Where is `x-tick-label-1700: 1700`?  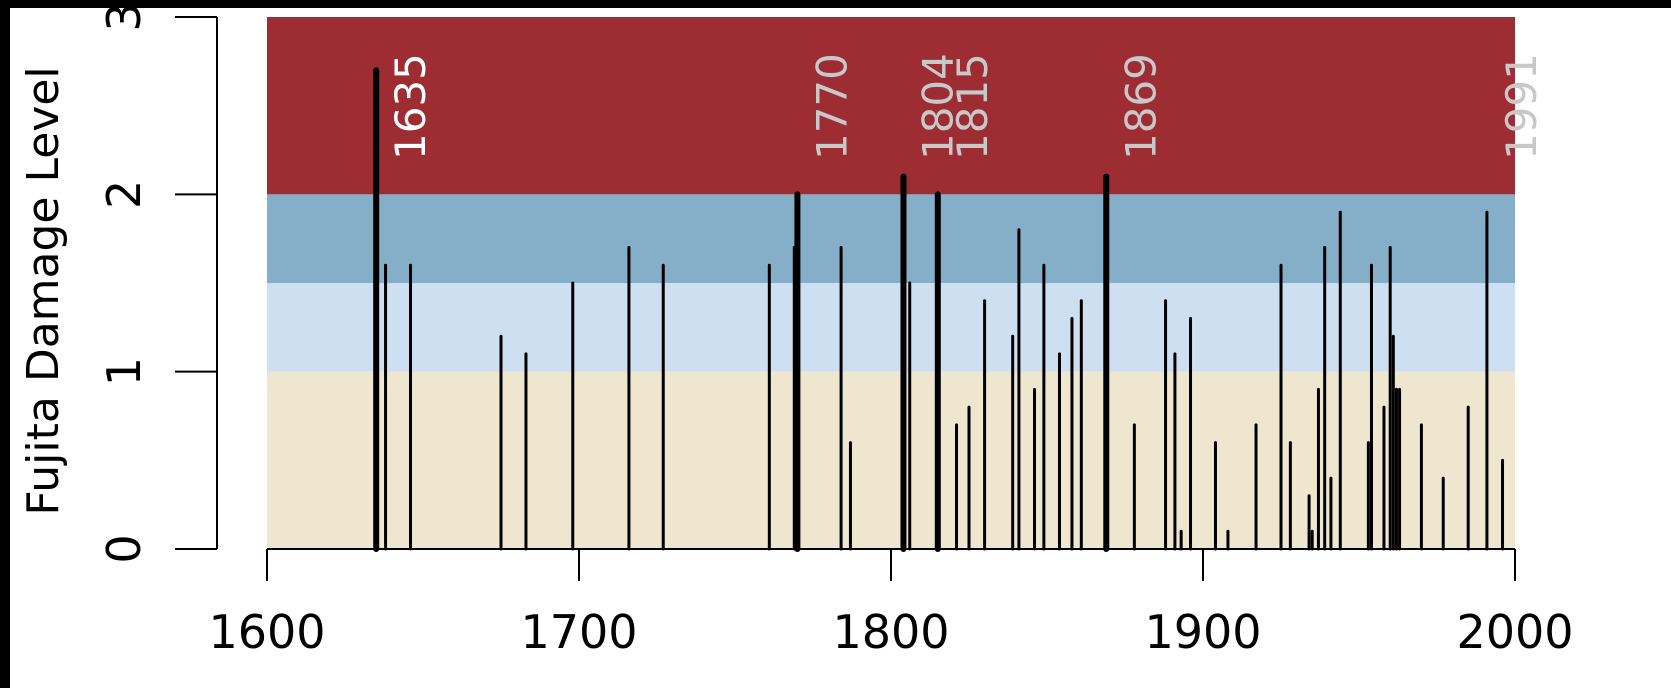 x-tick-label-1700: 1700 is located at coordinates (578, 632).